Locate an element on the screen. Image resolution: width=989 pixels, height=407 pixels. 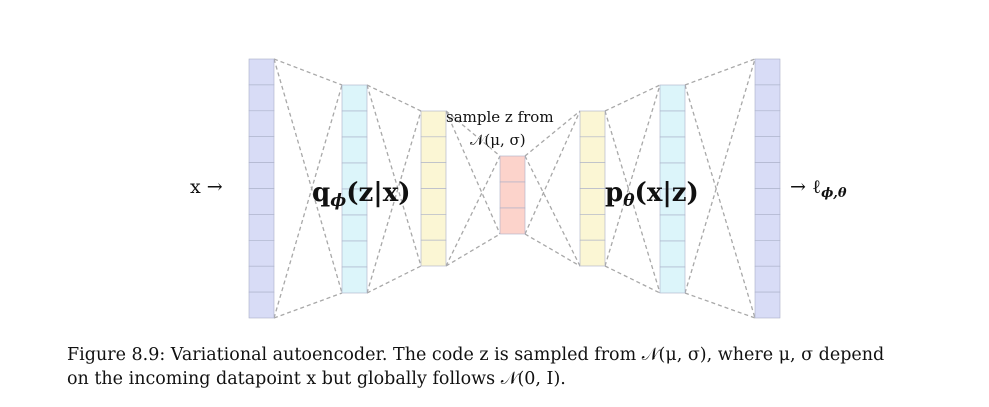
output-label-subscript: ϕ,θ is located at coordinates (834, 193).